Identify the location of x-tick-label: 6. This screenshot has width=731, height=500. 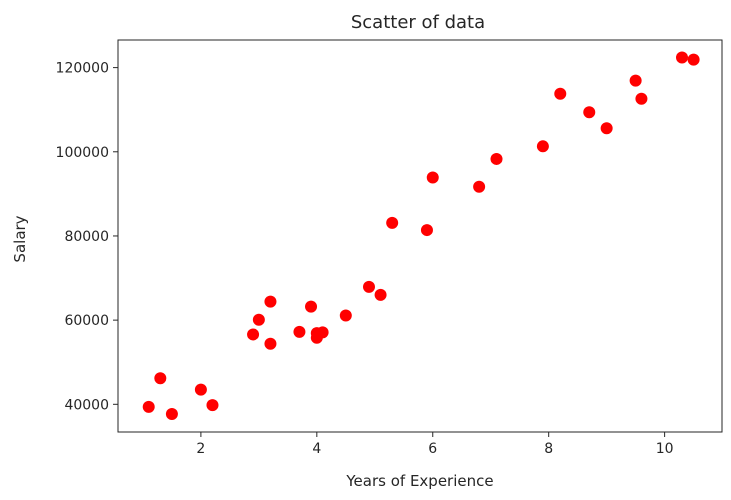
(432, 449).